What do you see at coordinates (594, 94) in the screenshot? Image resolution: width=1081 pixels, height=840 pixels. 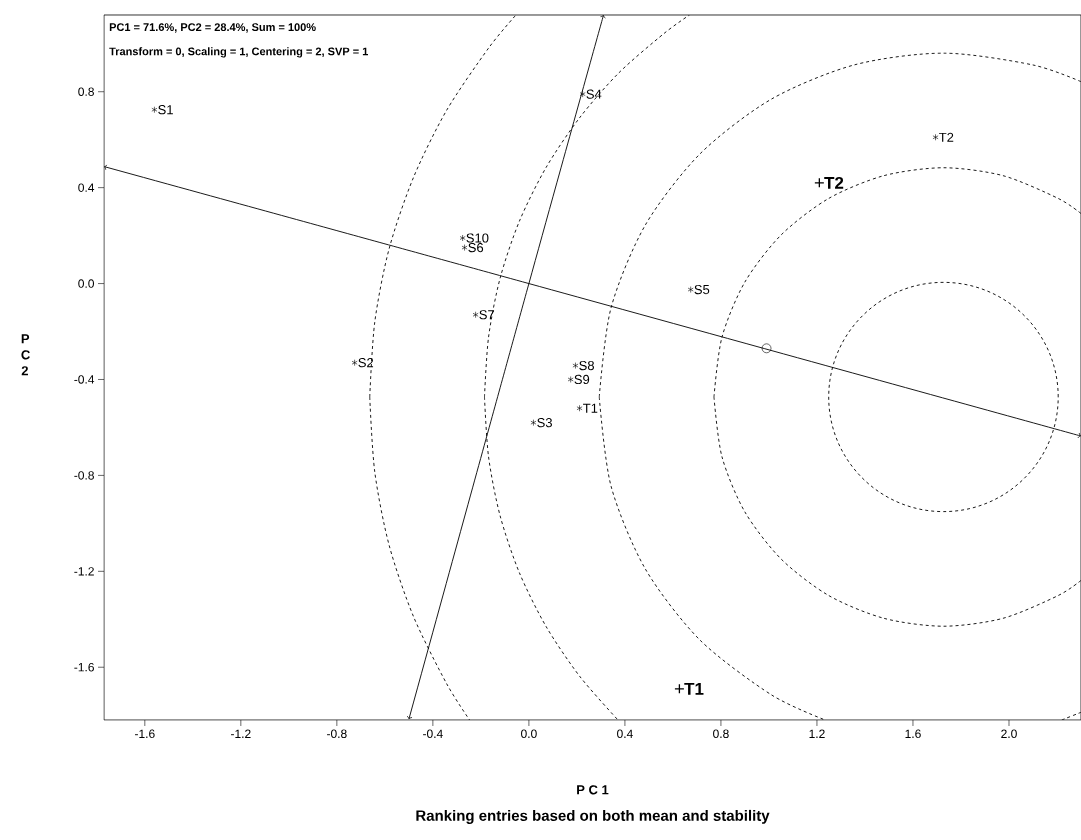 I see `data-label: S4` at bounding box center [594, 94].